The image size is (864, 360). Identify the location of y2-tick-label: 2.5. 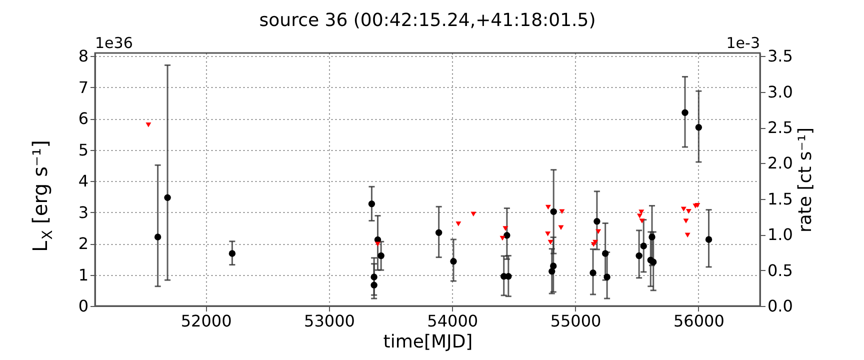
(780, 128).